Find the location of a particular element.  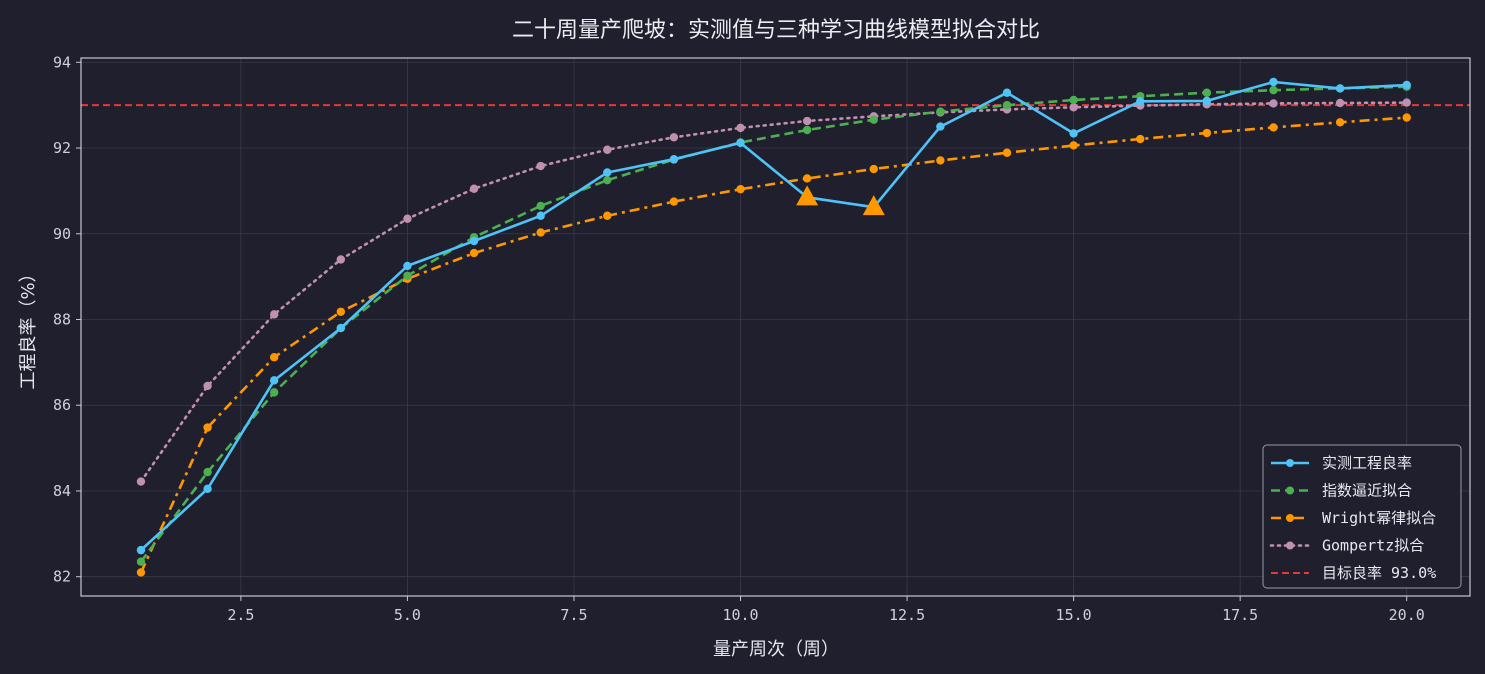

y-axis-ticks: 82 84 86 88 90 92 94 is located at coordinates (67, 319).